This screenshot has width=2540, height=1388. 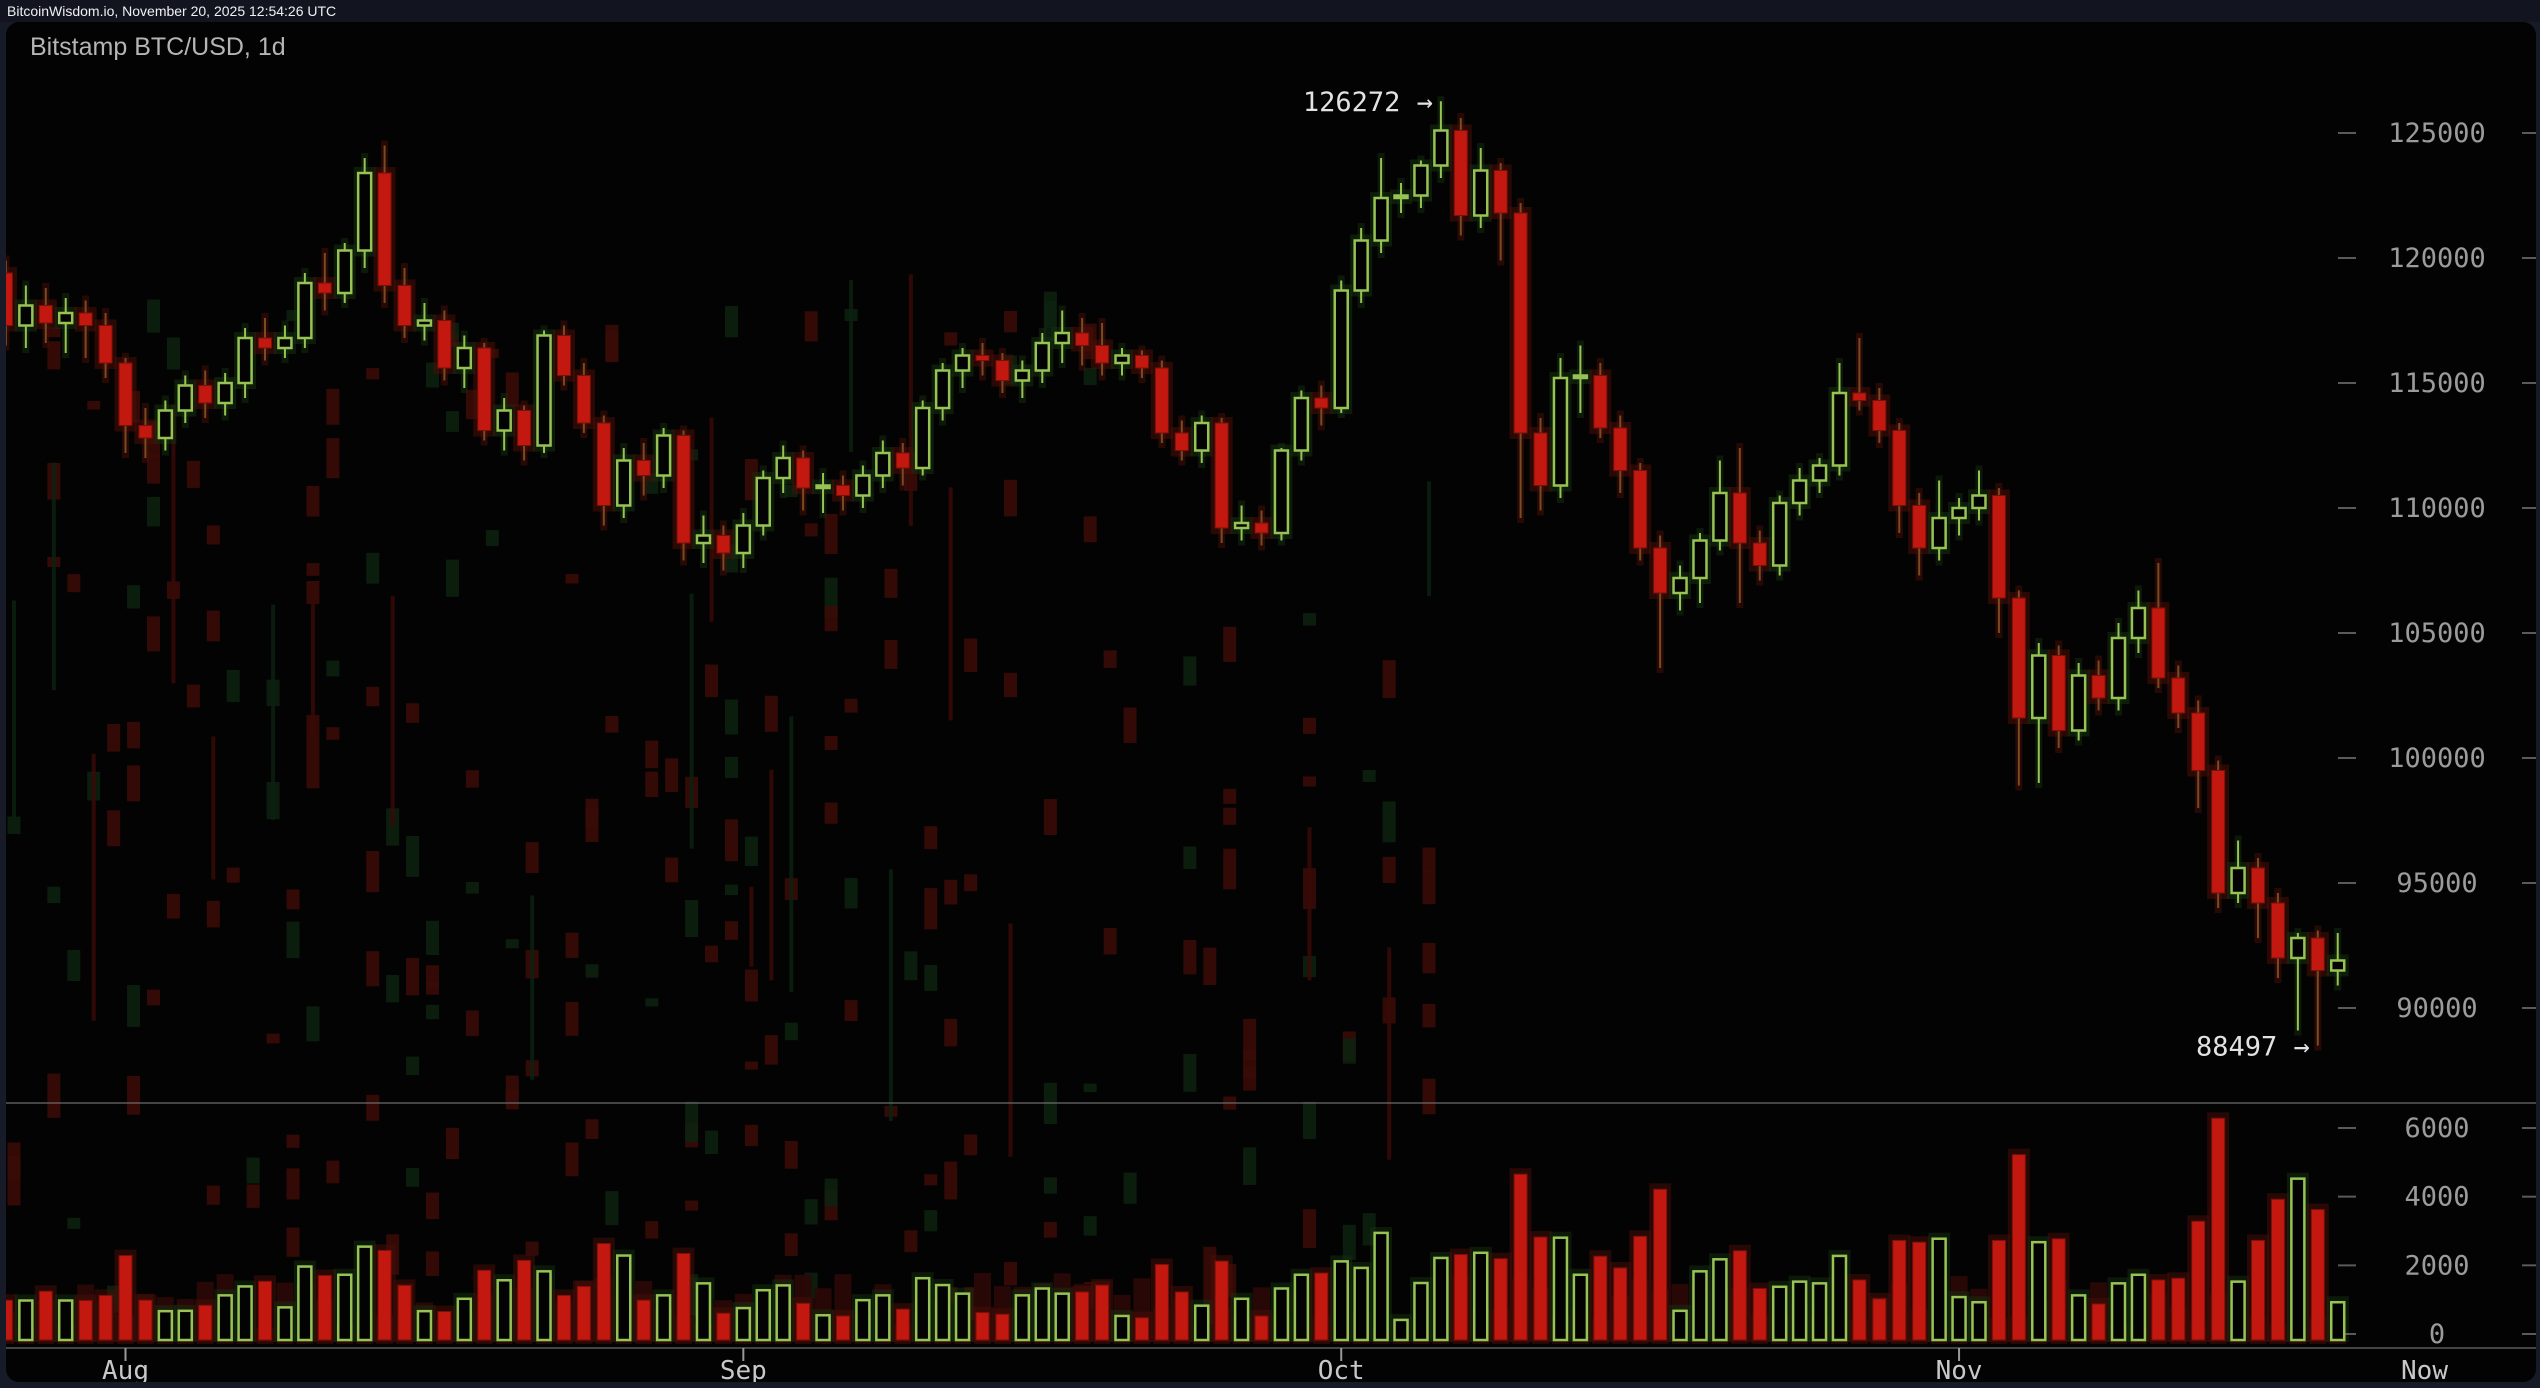 What do you see at coordinates (2436, 1265) in the screenshot?
I see `volume-axis-label: 2000` at bounding box center [2436, 1265].